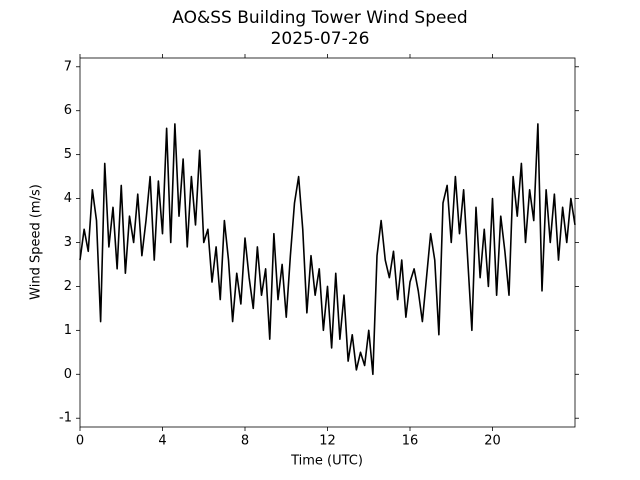  I want to click on y-tick-label: 0, so click(68, 374).